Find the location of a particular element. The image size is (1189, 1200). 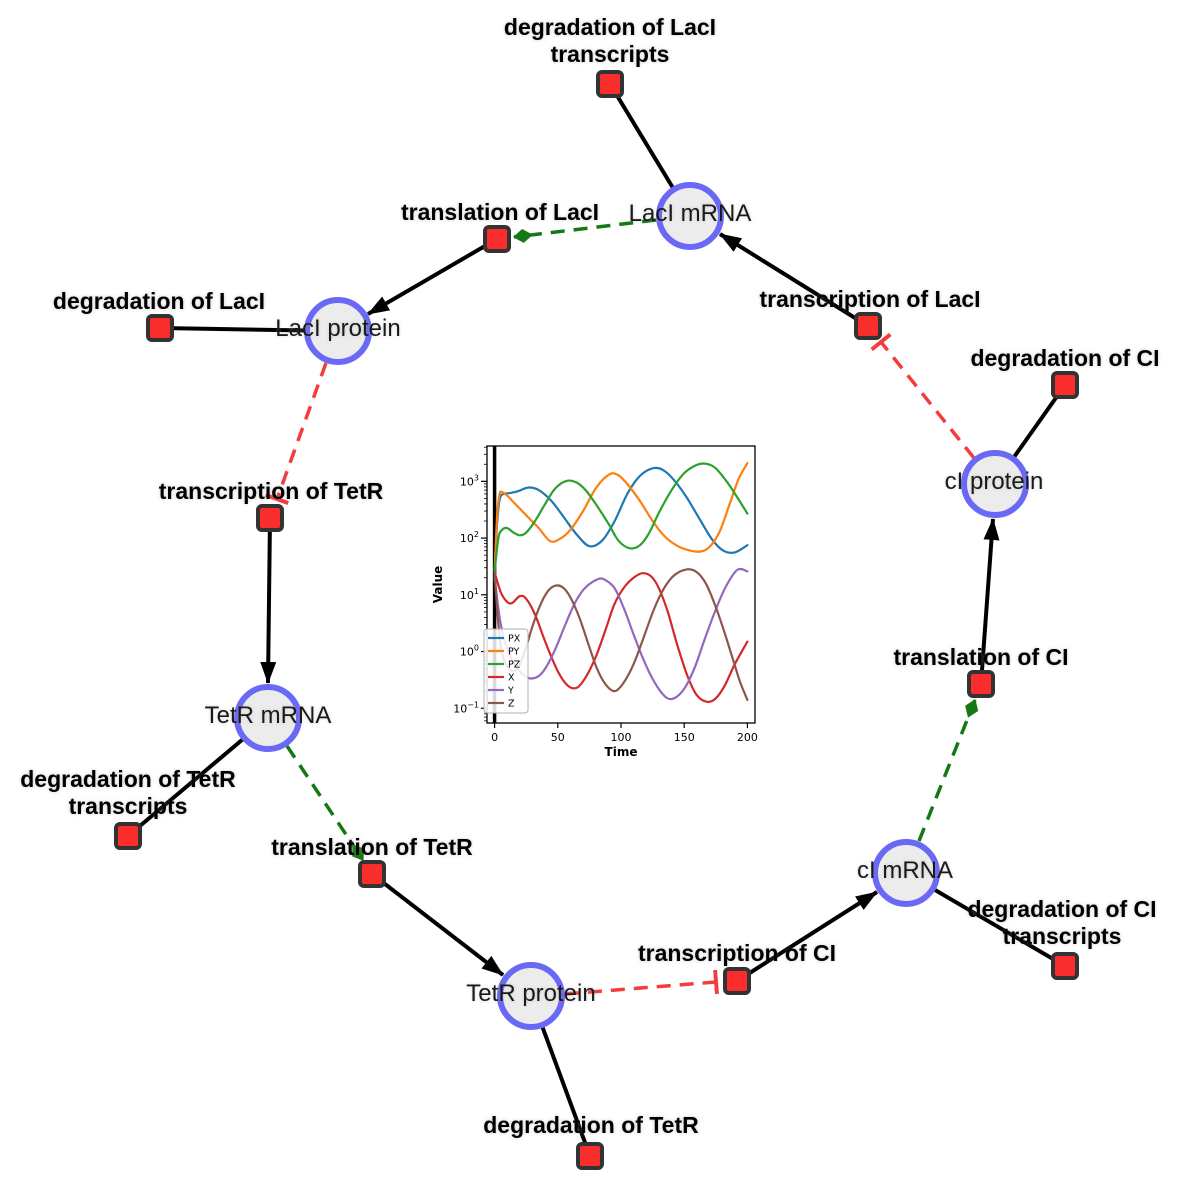

species-node-ci-mrna is located at coordinates (906, 873).